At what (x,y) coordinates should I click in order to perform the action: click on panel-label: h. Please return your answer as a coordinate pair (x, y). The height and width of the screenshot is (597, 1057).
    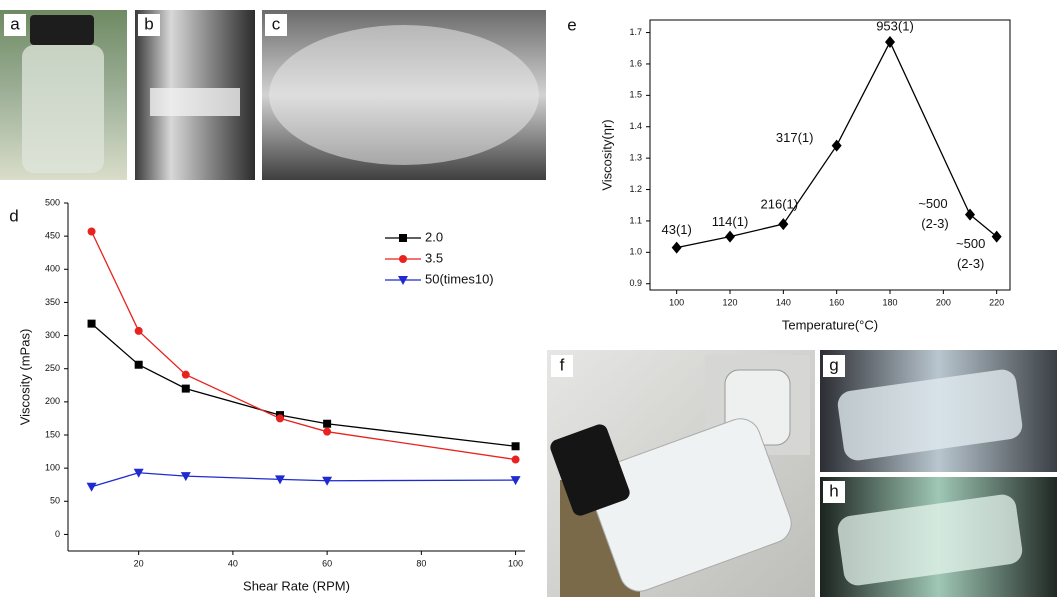
    Looking at the image, I should click on (833, 490).